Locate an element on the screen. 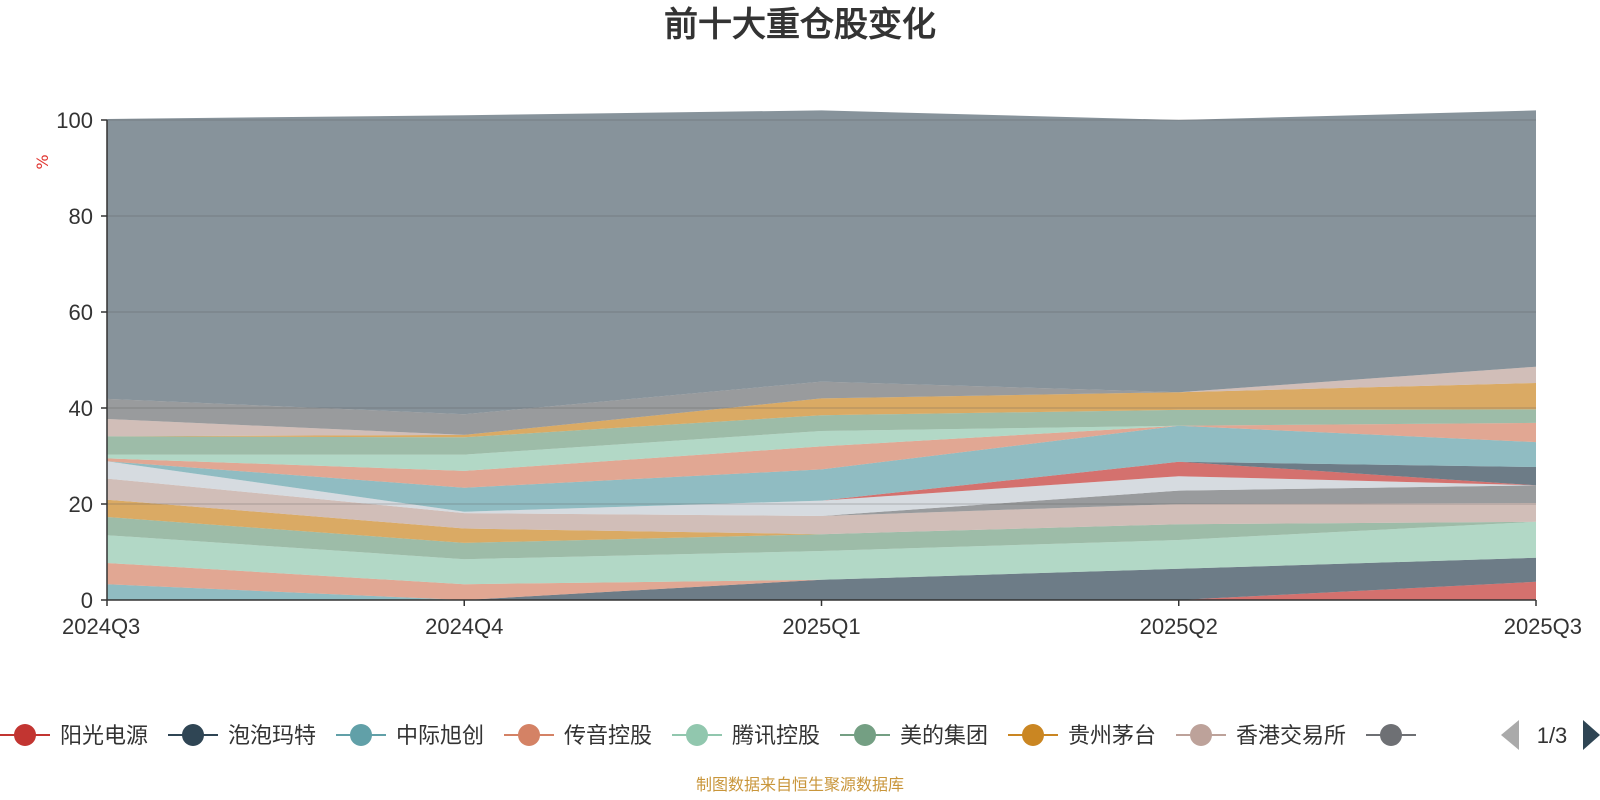 The image size is (1600, 800). legend: 阳光电源 泡泡玛特 中际旭创 传音控股 腾讯控股 美的集团 贵州茅台 香港交易所 1/3 is located at coordinates (800, 735).